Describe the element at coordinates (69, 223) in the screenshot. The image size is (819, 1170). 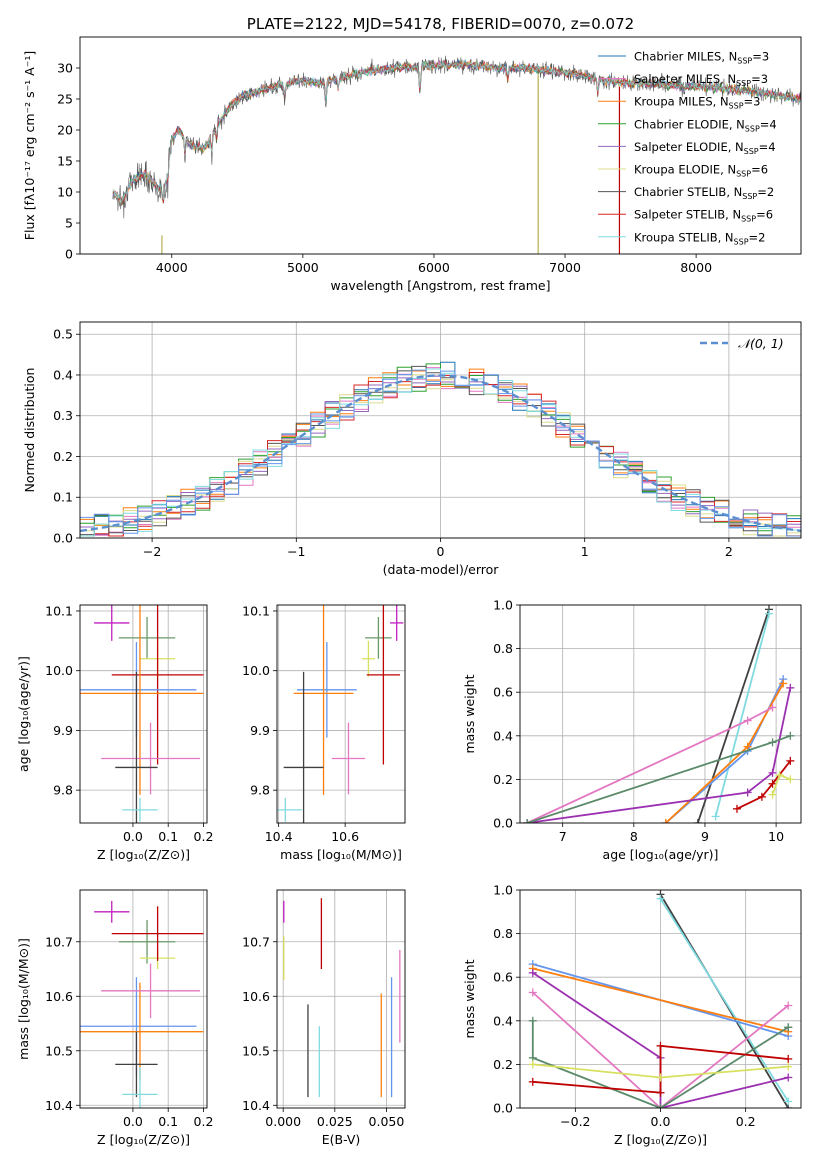
I see `y-tick-label: 5` at that location.